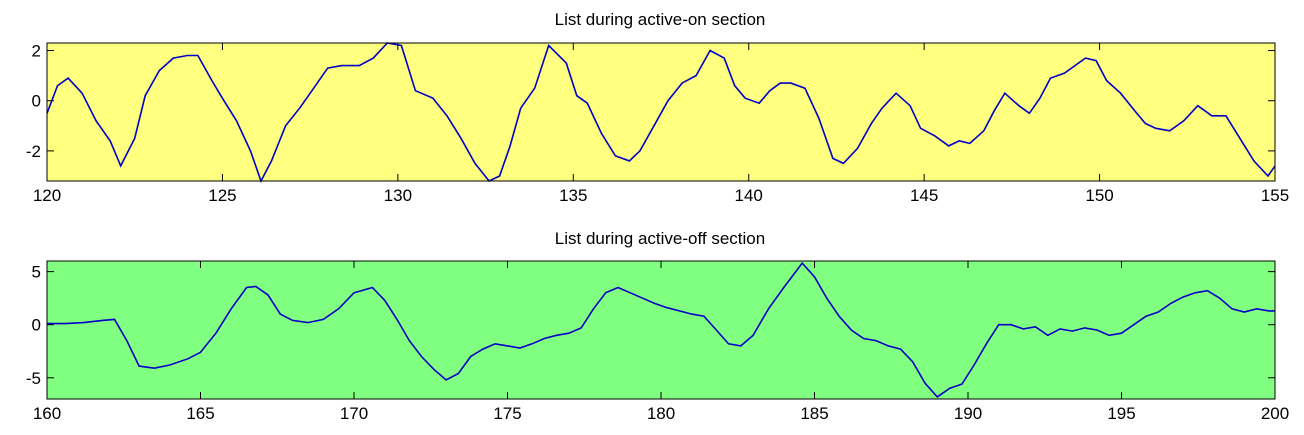  What do you see at coordinates (1121, 413) in the screenshot?
I see `x-tick-label-active-off: 195` at bounding box center [1121, 413].